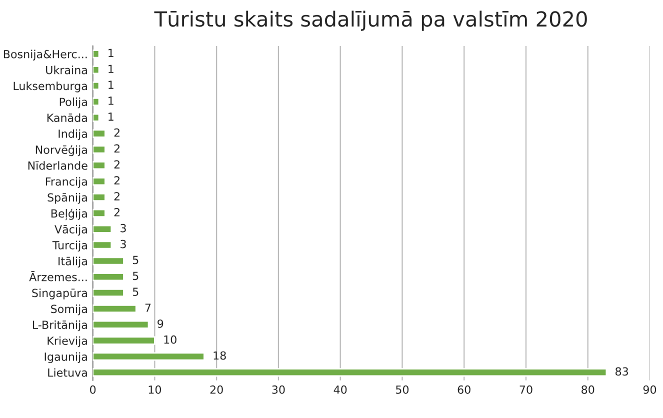  What do you see at coordinates (67, 198) in the screenshot?
I see `y-tick-label: Spānija` at bounding box center [67, 198].